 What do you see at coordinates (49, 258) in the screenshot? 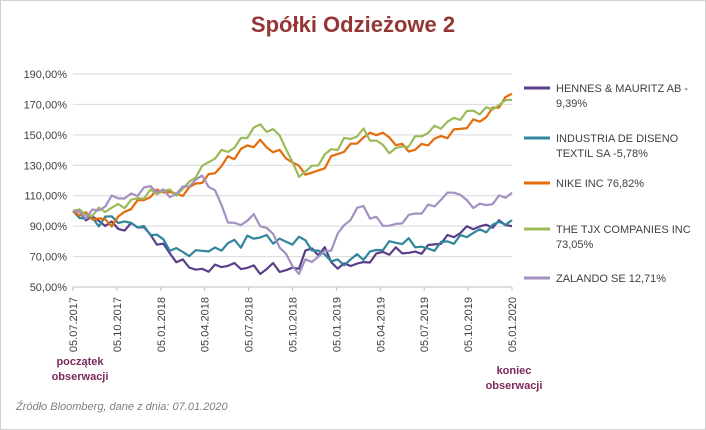
I see `y-tick-label: 70,00%` at bounding box center [49, 258].